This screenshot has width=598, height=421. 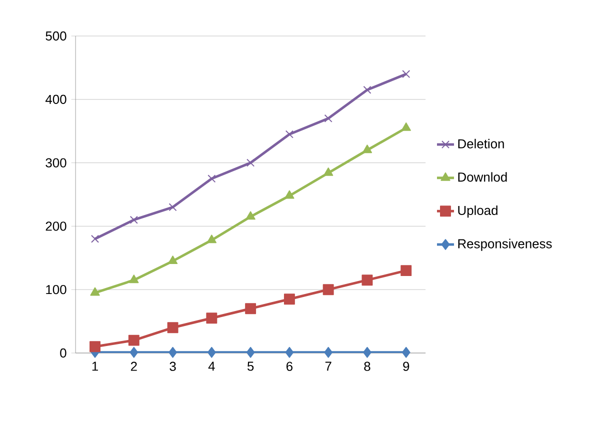 What do you see at coordinates (367, 366) in the screenshot?
I see `x-tick-label: 8` at bounding box center [367, 366].